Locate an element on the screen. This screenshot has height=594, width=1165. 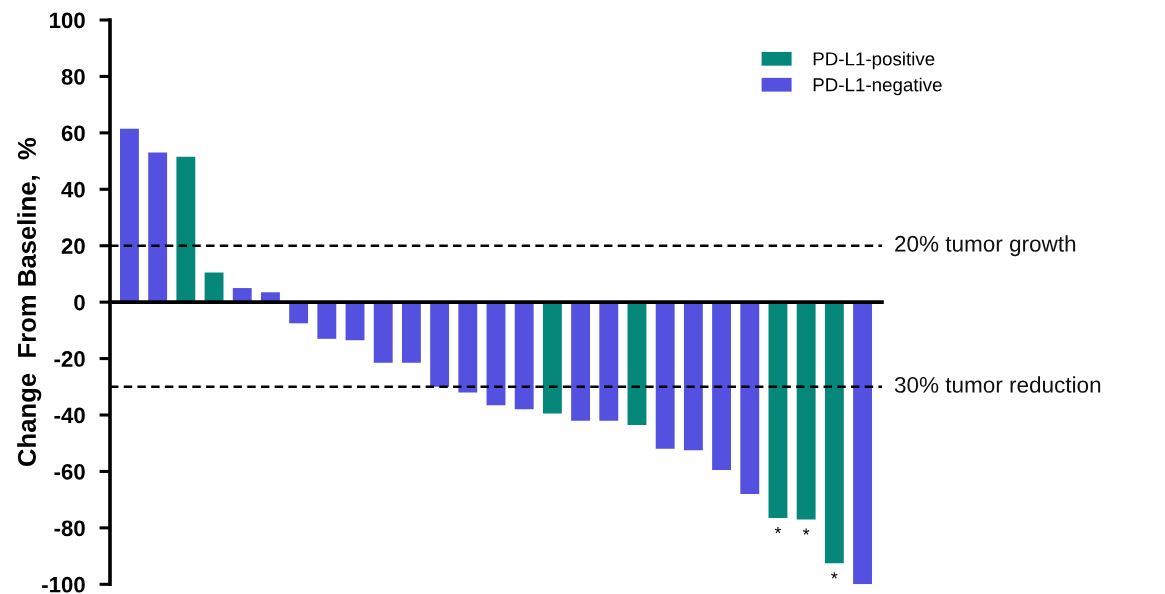
ref-line-label: 20% tumor growth is located at coordinates (985, 246).